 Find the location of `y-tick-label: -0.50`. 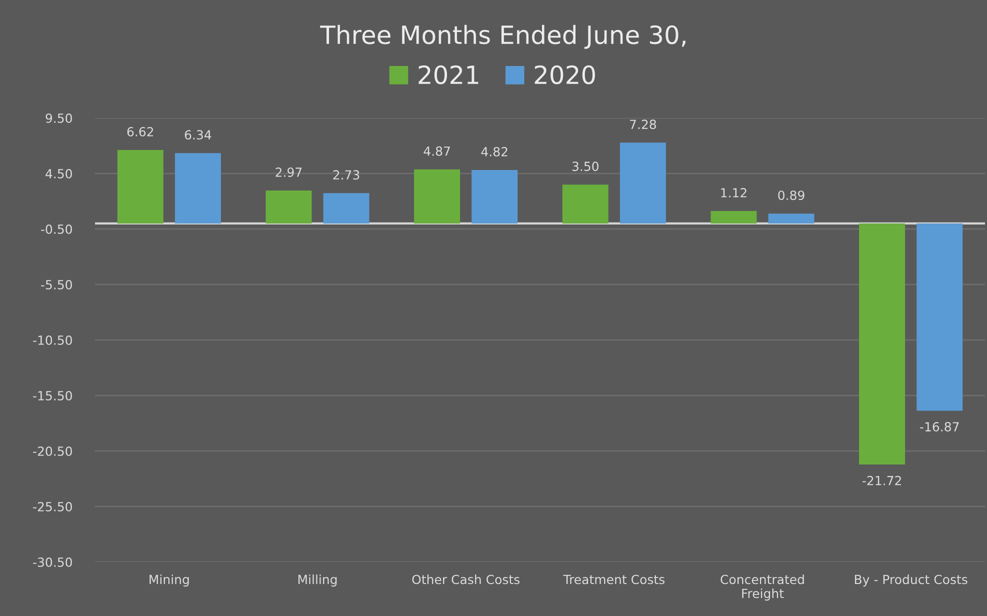

y-tick-label: -0.50 is located at coordinates (56, 229).